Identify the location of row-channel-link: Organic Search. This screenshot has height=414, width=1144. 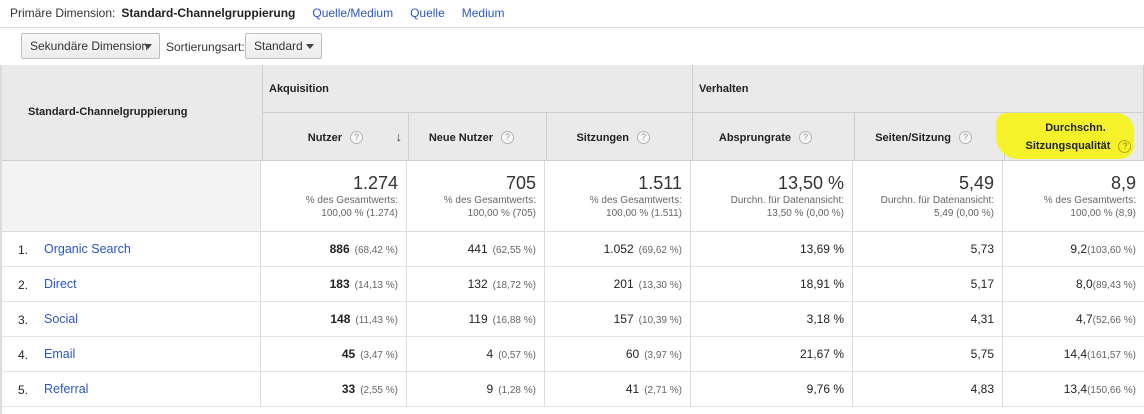
(87, 249).